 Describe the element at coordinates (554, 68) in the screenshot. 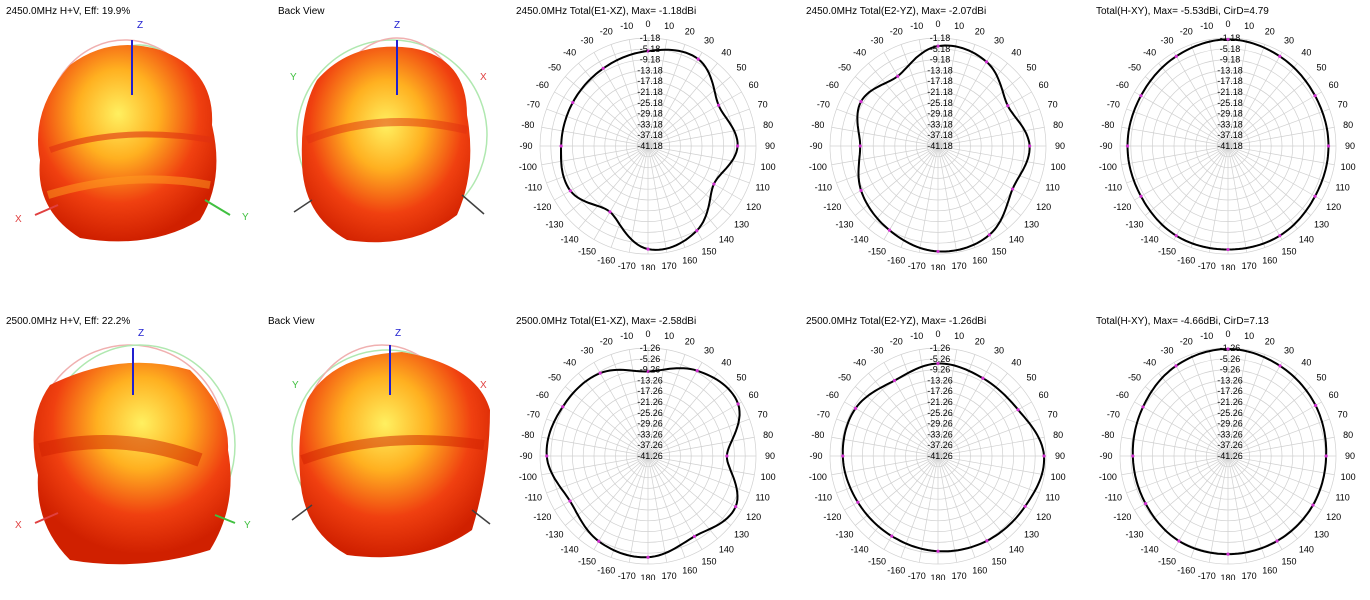

I see `angle-tick-label: -50` at that location.